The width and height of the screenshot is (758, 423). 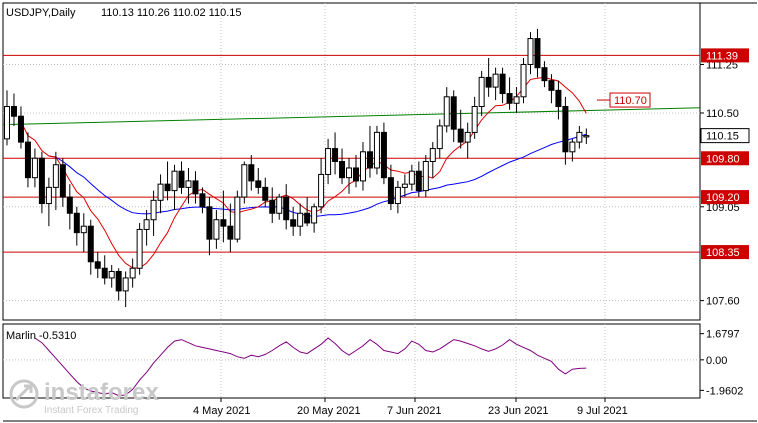 I want to click on level-label: 111.39, so click(x=725, y=55).